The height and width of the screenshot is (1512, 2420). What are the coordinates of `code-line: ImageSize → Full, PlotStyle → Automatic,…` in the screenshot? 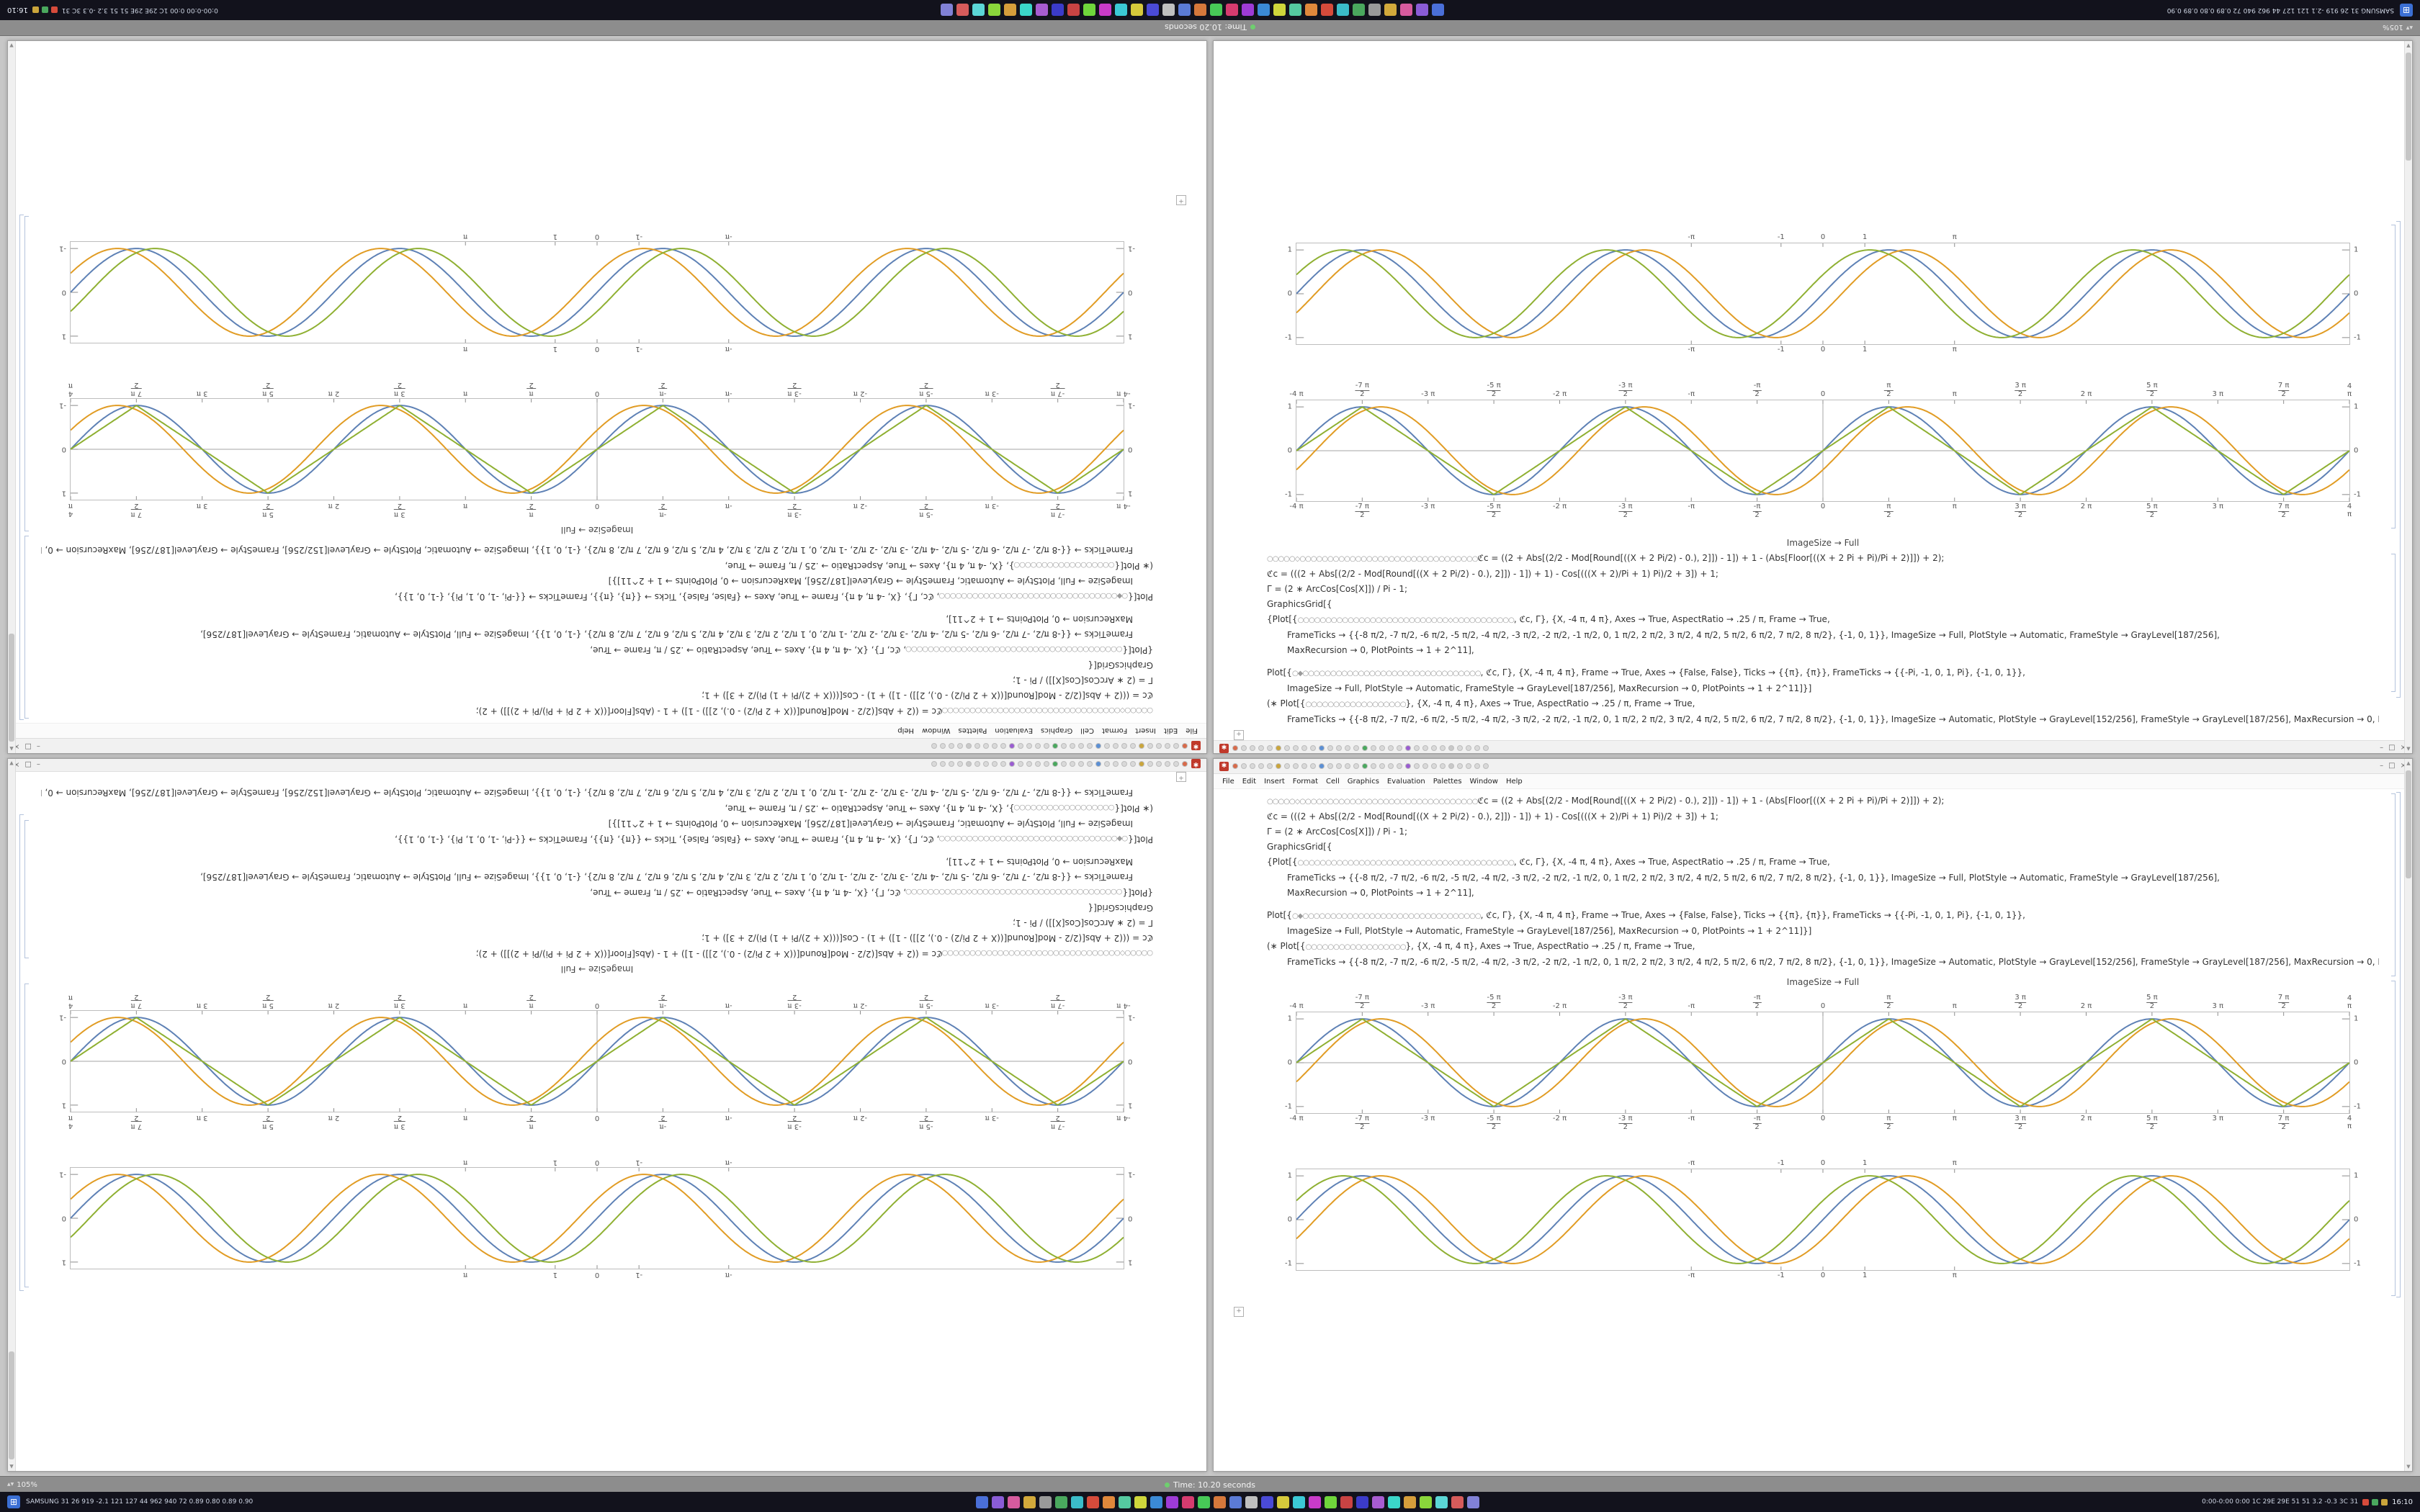 It's located at (1550, 688).